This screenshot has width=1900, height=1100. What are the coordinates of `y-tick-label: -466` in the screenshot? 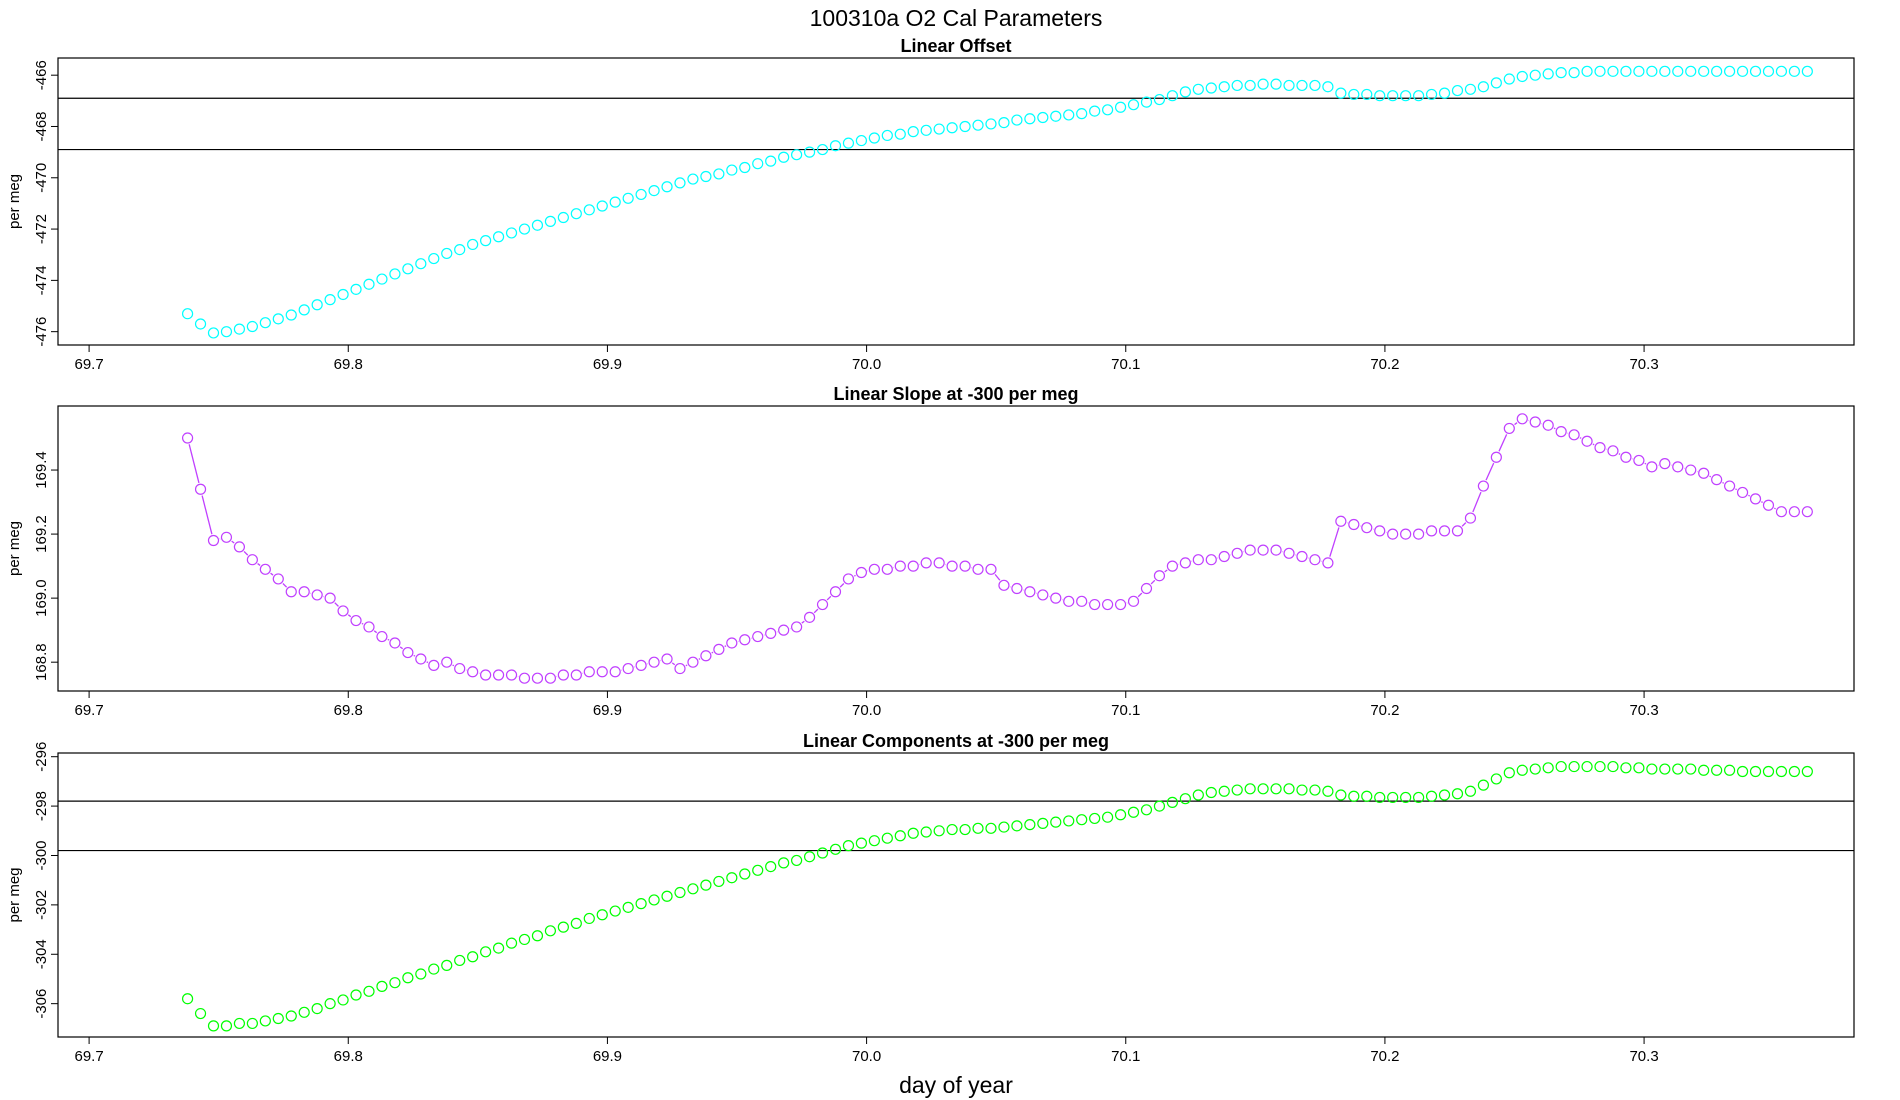 It's located at (41, 75).